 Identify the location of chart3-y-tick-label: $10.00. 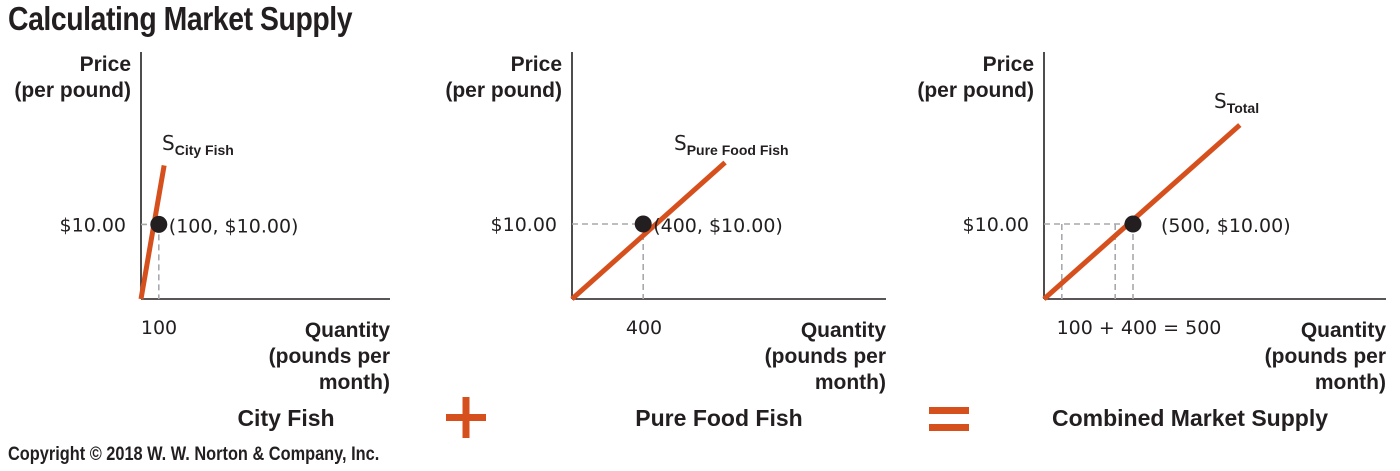
(996, 225).